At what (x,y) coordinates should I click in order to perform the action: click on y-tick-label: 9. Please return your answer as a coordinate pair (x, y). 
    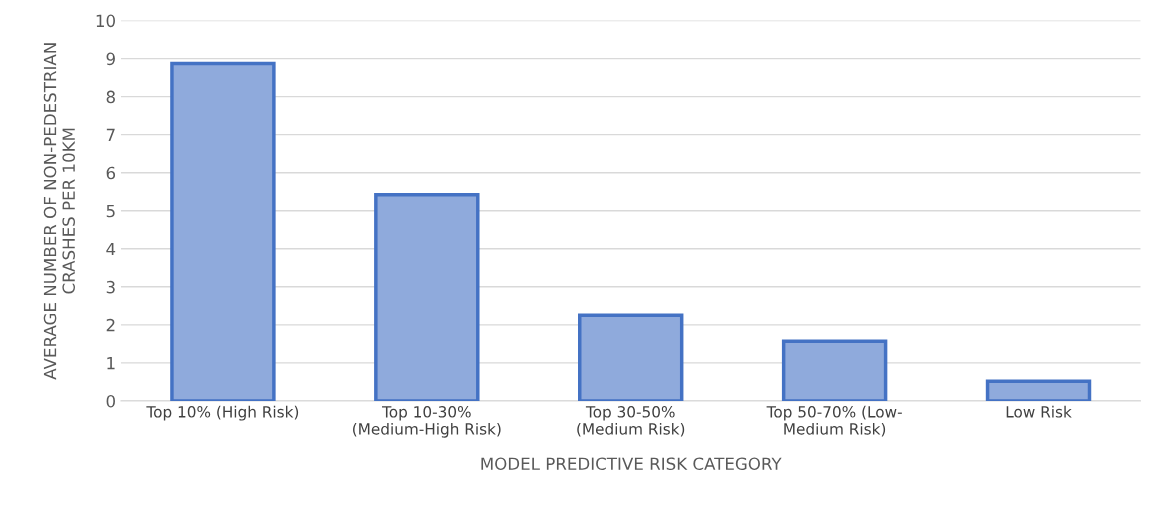
    Looking at the image, I should click on (110, 59).